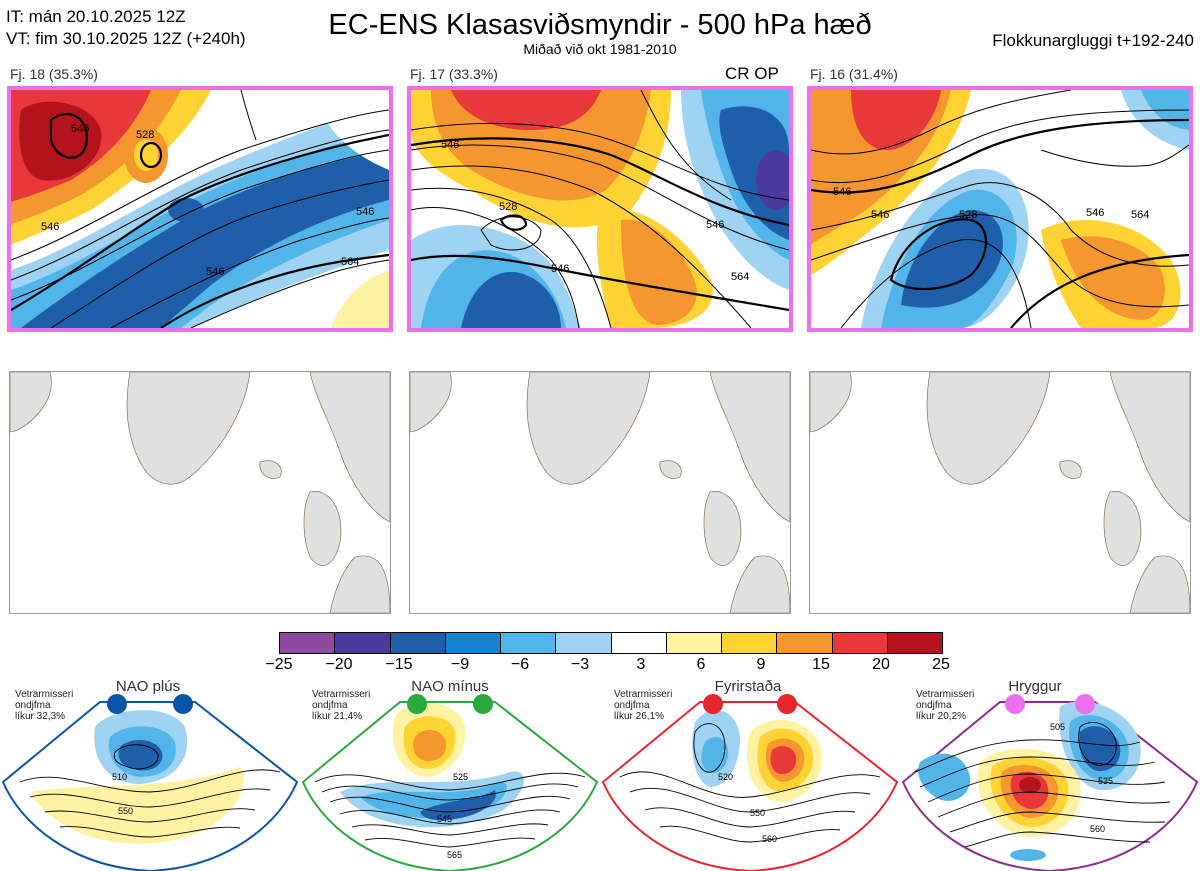  Describe the element at coordinates (752, 73) in the screenshot. I see `panel-badge-2: CR OP` at that location.